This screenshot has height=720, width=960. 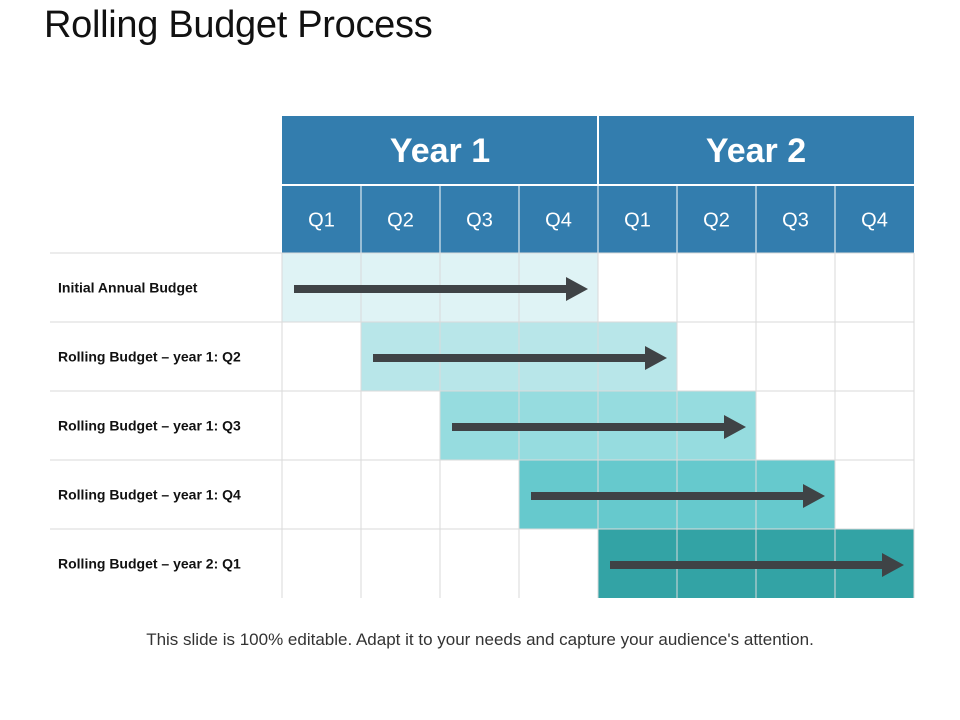 I want to click on row-label: Rolling Budget – year 1: Q2, so click(x=149, y=357).